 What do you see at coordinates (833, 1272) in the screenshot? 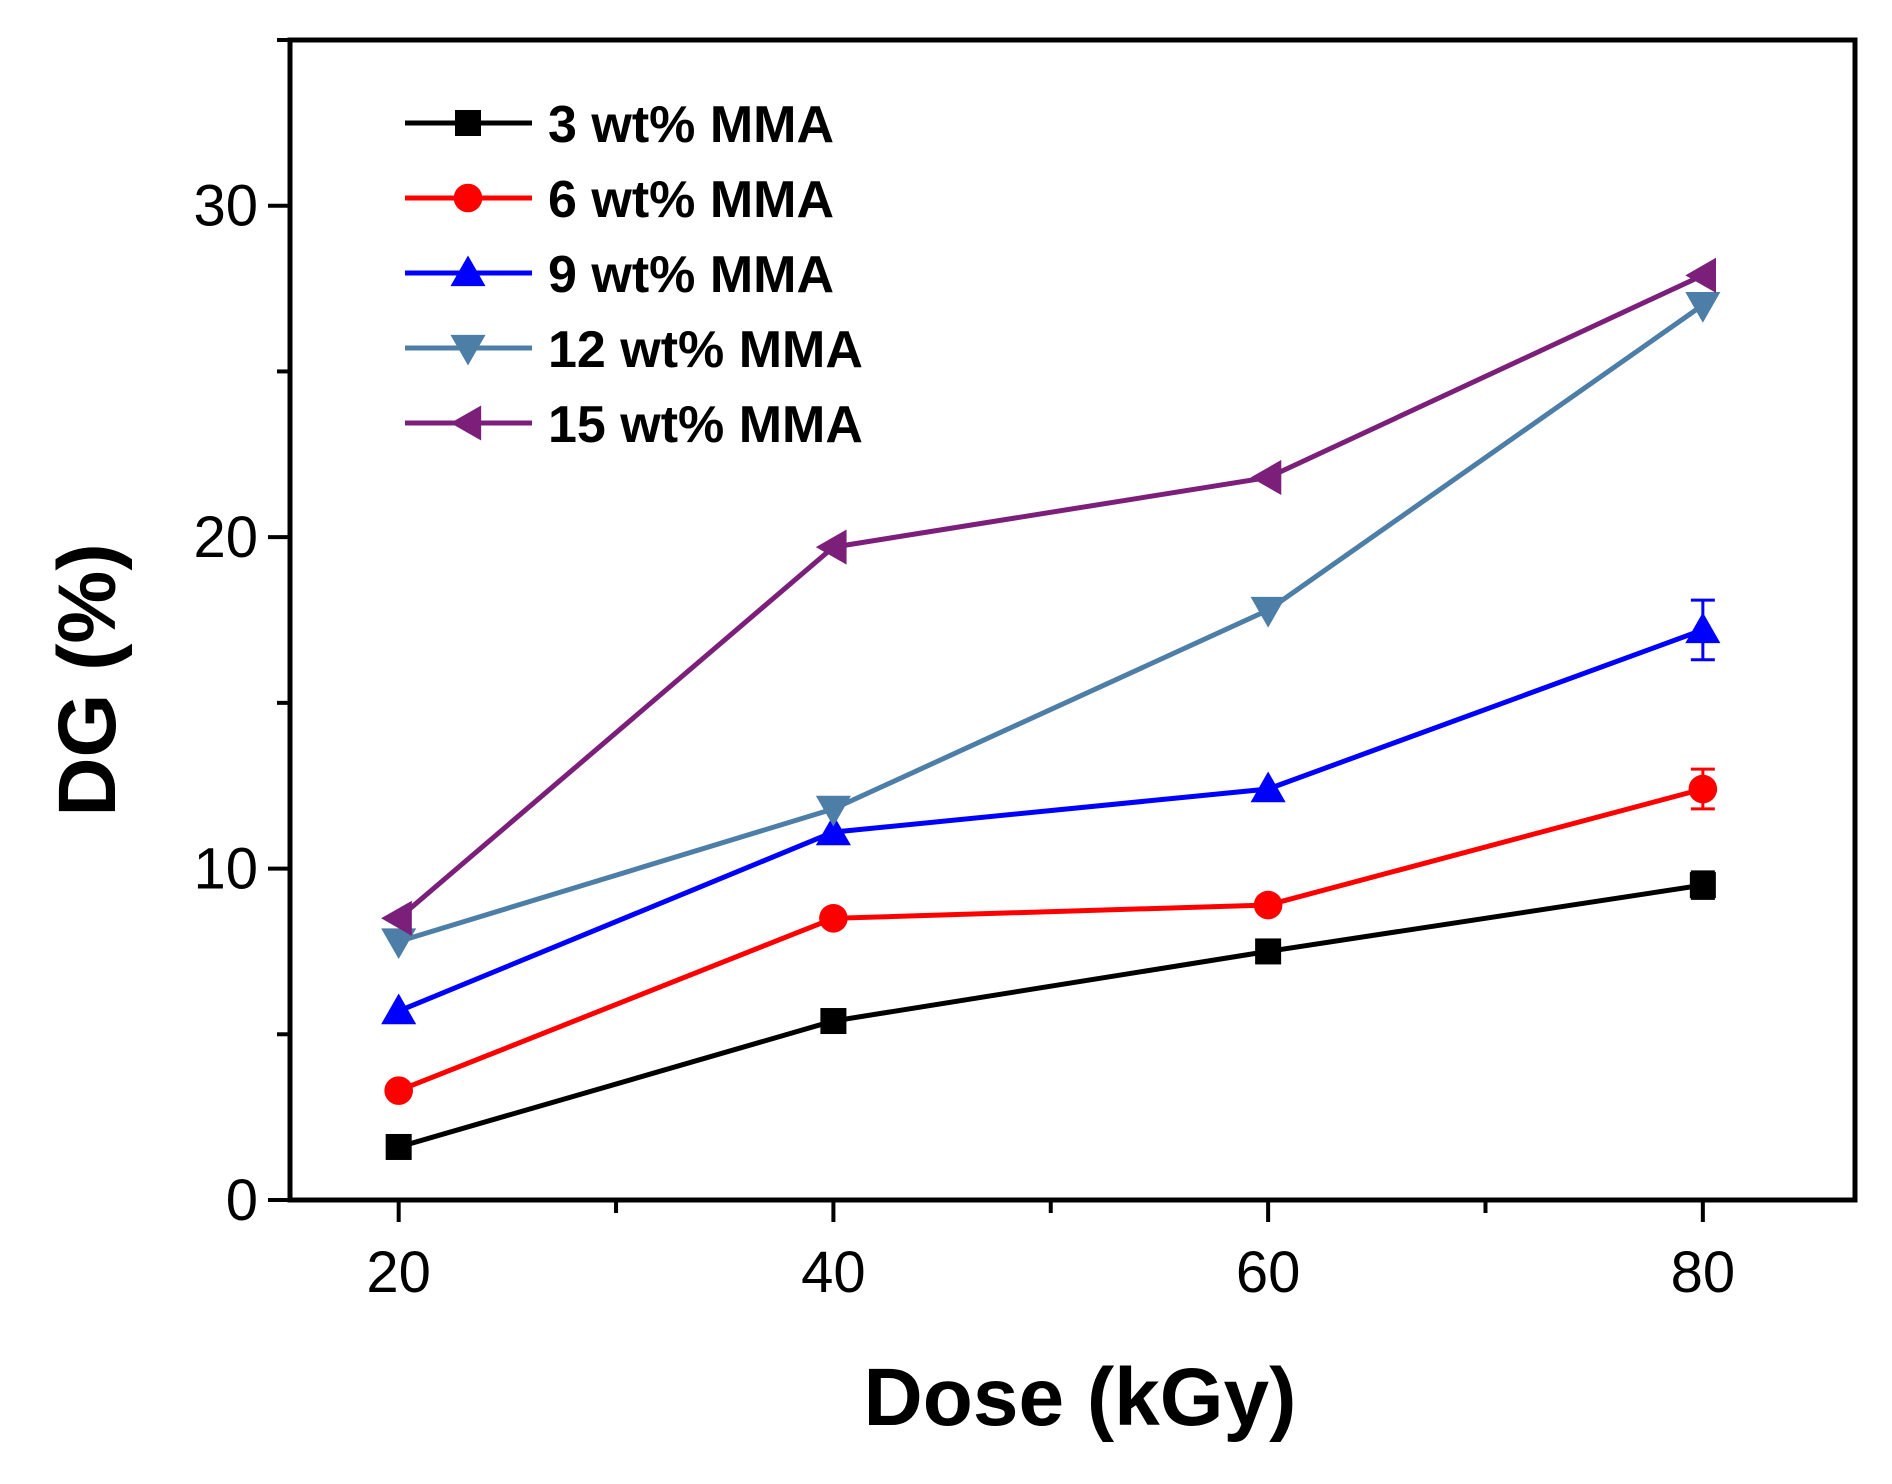
I see `x-tick-label: 40` at bounding box center [833, 1272].